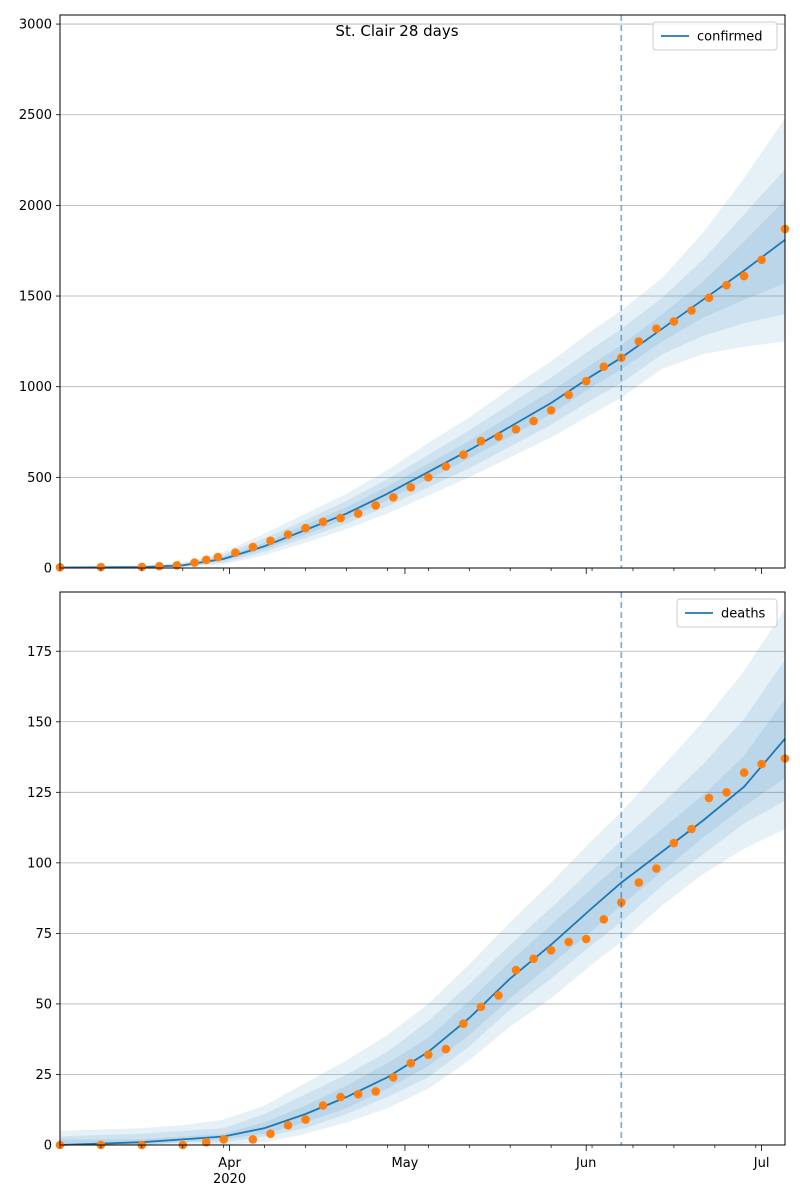 This screenshot has height=1200, width=800. Describe the element at coordinates (35, 297) in the screenshot. I see `y-tick-label: 1500` at that location.